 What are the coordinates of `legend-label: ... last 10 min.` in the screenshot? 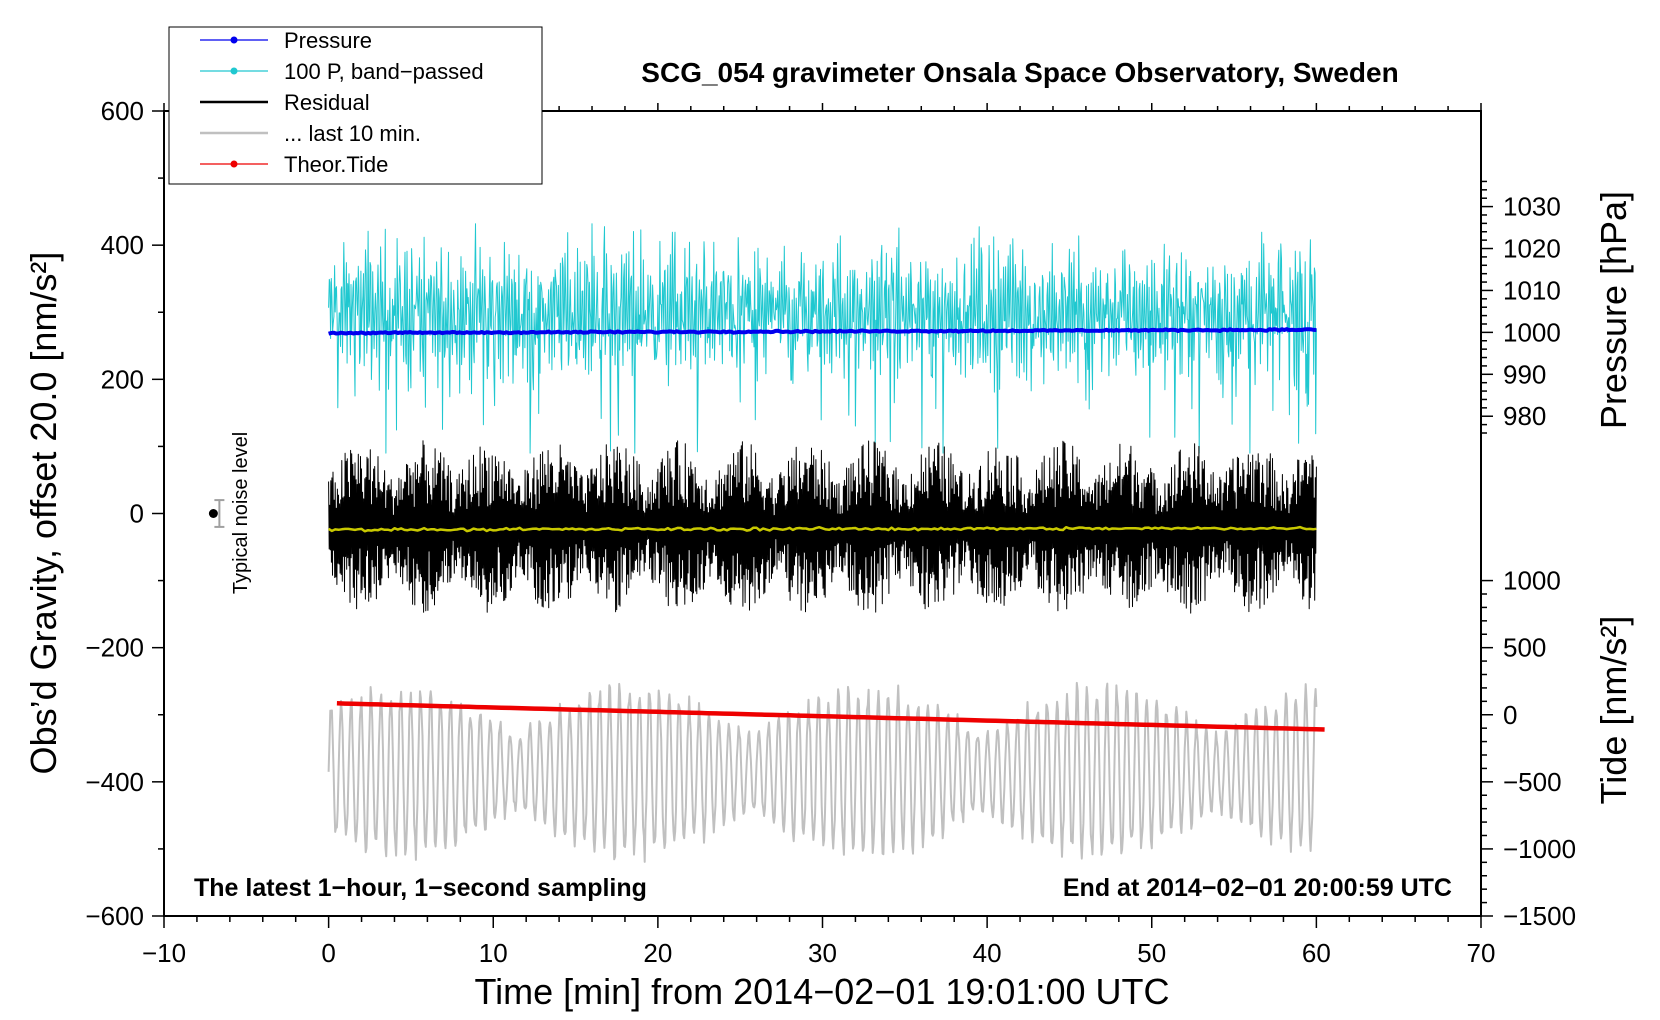 It's located at (352, 133).